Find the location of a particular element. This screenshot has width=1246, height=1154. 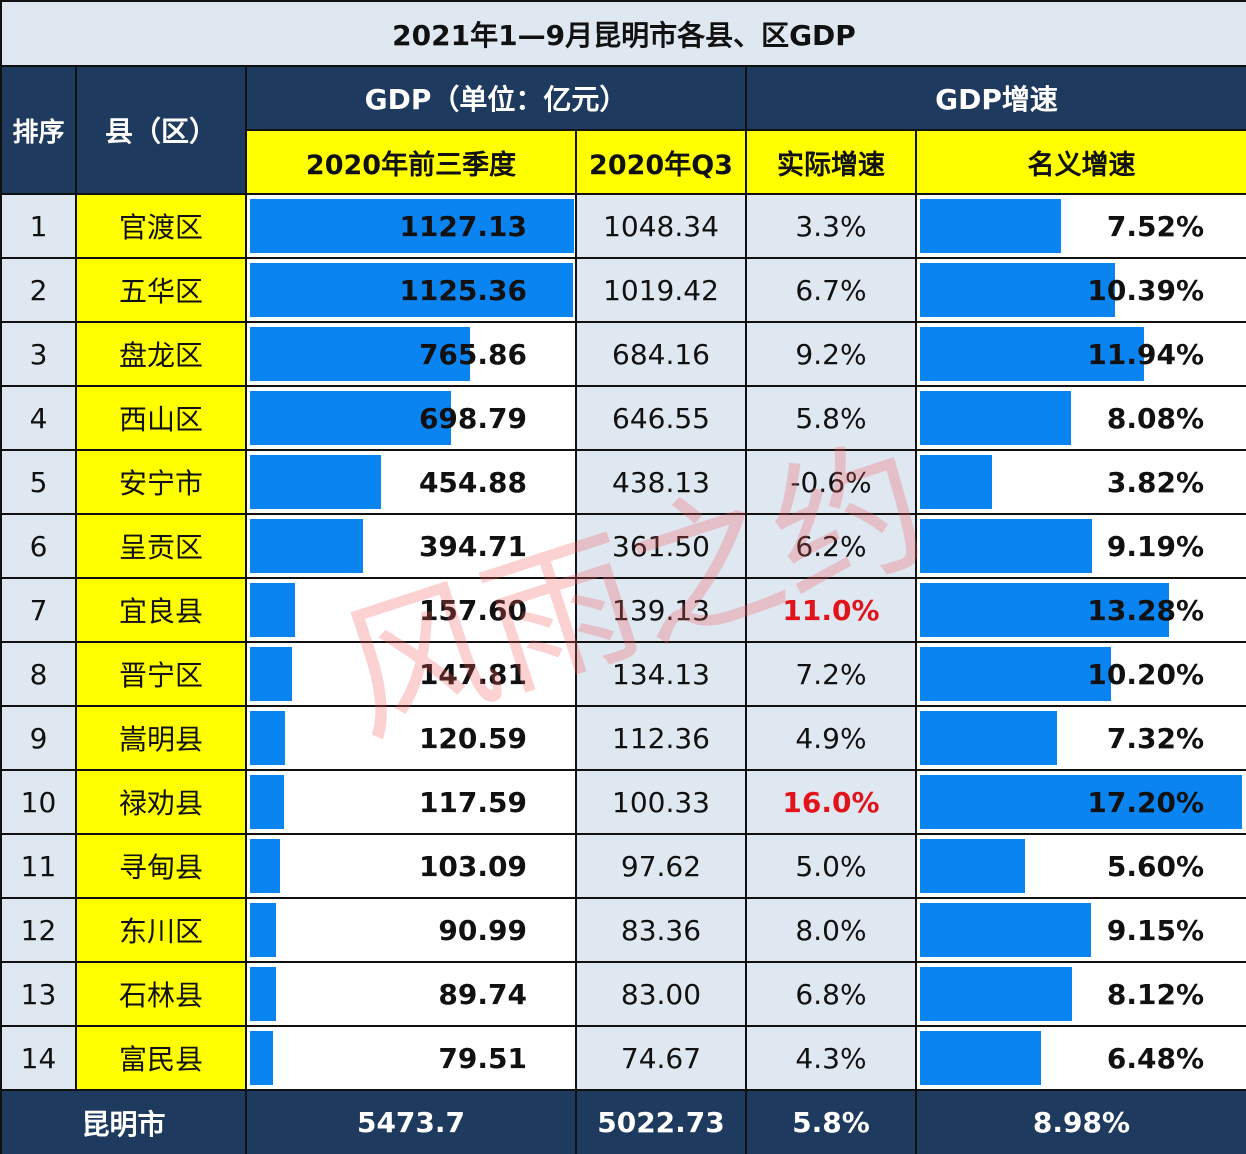

county-name-cell: 呈贡区 is located at coordinates (162, 547).